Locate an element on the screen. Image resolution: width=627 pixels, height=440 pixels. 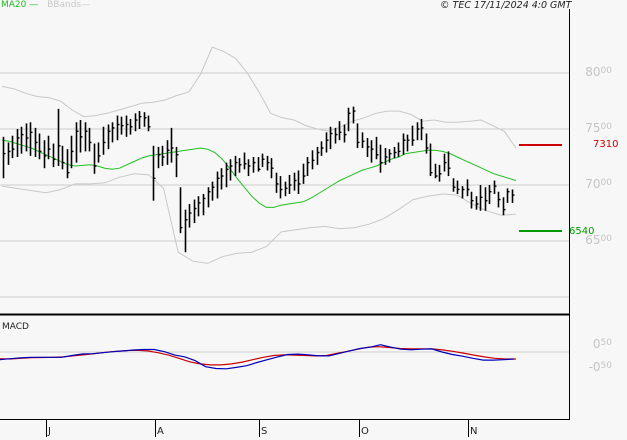
y-axis-tick-label: 8000 is located at coordinates (598, 72).